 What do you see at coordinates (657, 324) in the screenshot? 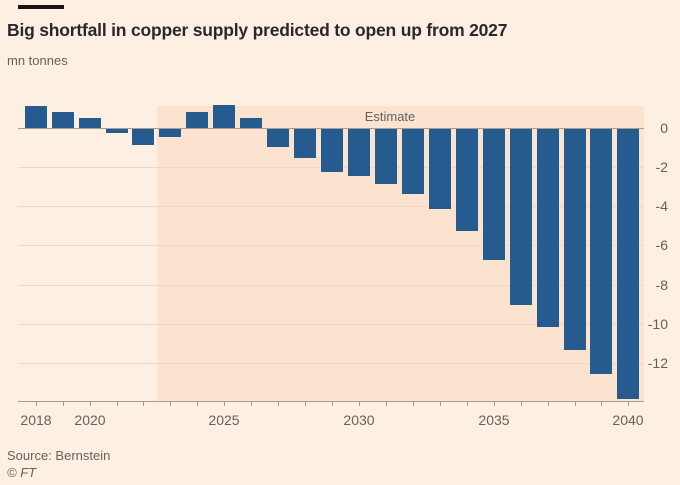
I see `y-axis-label: -10` at bounding box center [657, 324].